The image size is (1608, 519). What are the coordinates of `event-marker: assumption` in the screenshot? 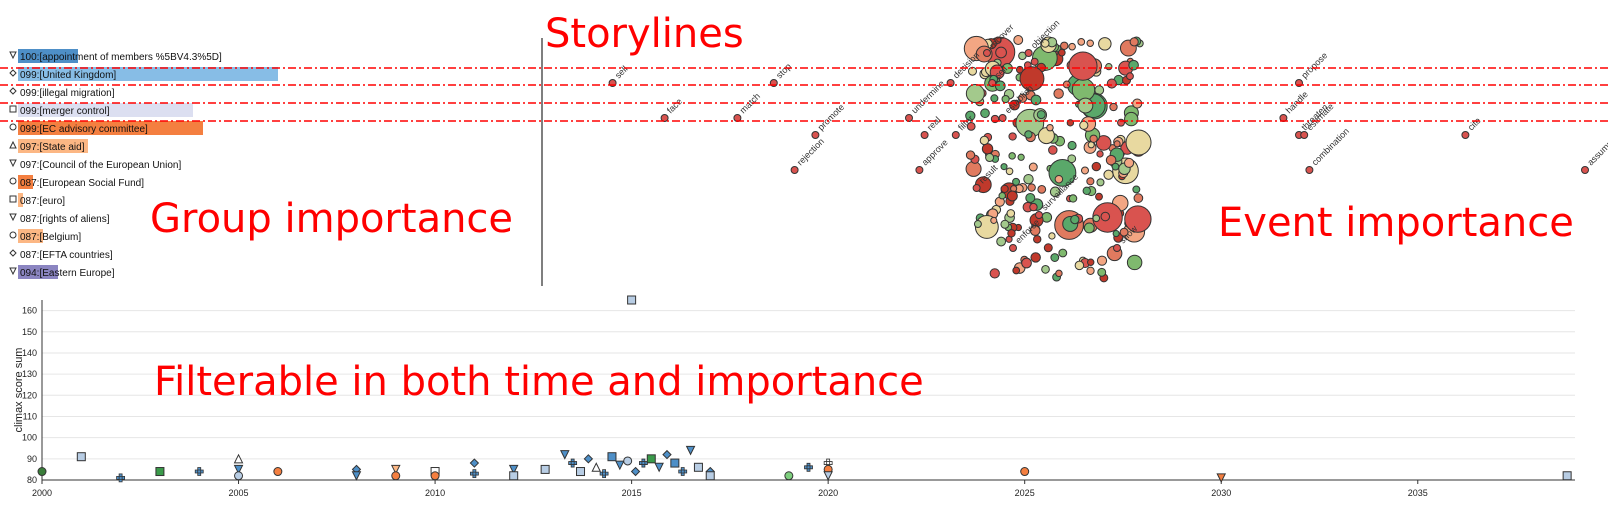 It's located at (1595, 151).